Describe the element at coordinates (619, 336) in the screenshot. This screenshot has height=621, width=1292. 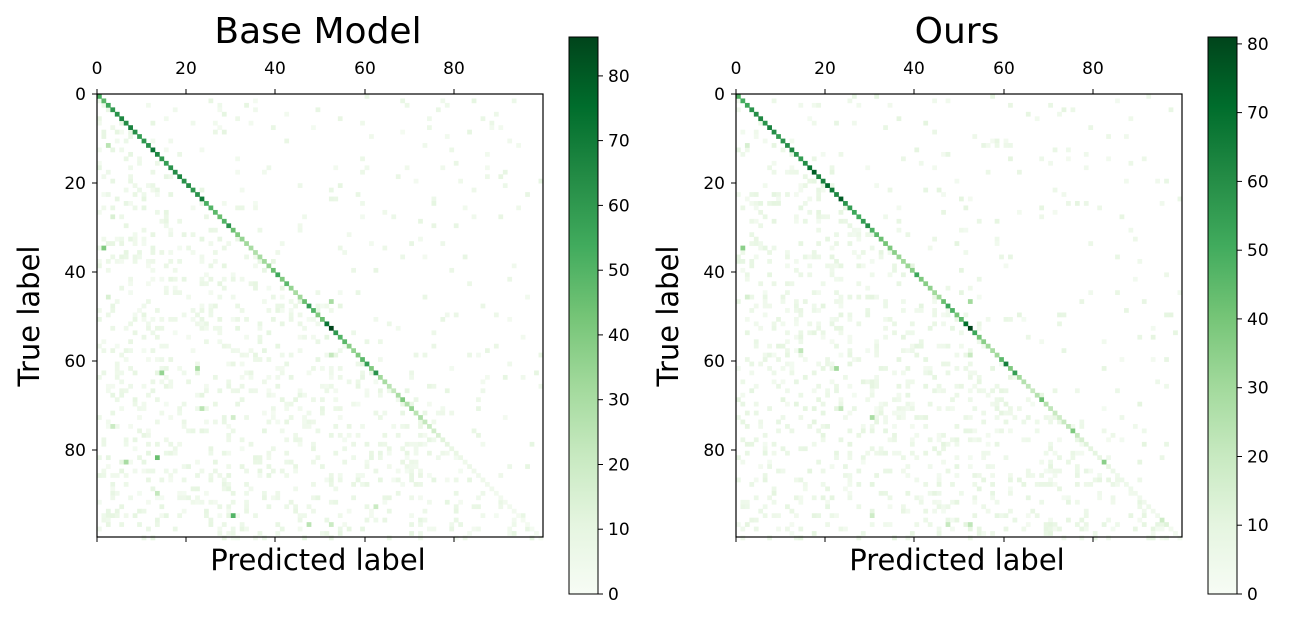
I see `colorbar-tick-label: 40` at that location.